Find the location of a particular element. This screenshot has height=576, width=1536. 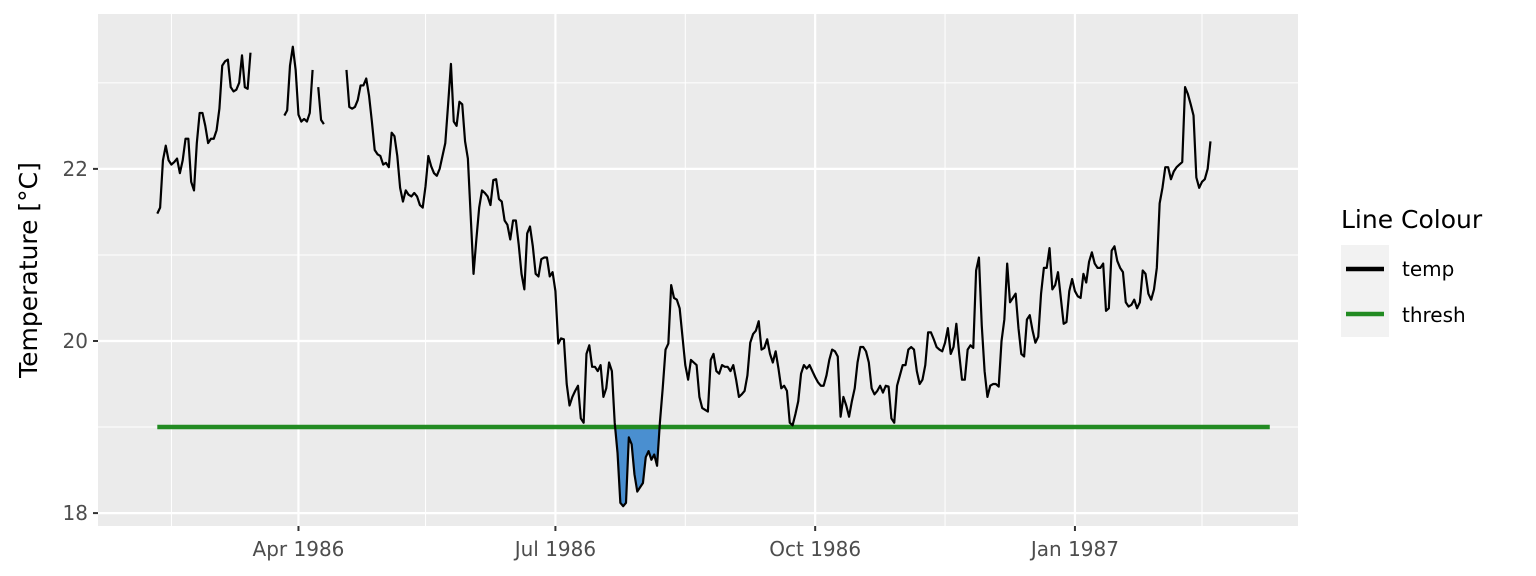

y-axis: 18 20 22 is located at coordinates (80, 341).